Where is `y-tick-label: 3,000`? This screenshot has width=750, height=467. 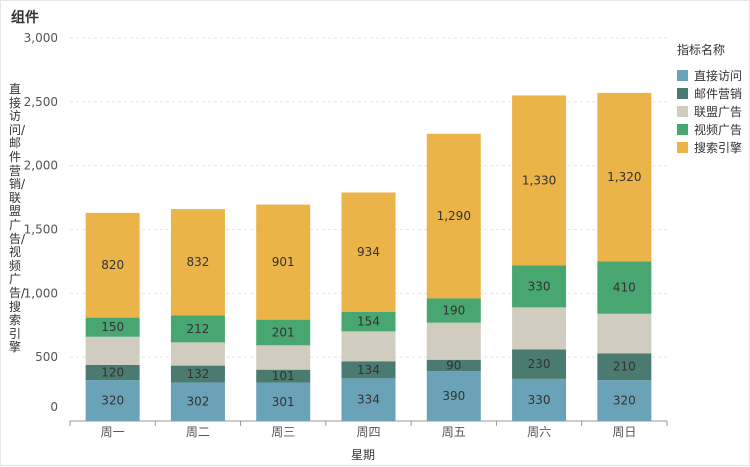
y-tick-label: 3,000 is located at coordinates (41, 38).